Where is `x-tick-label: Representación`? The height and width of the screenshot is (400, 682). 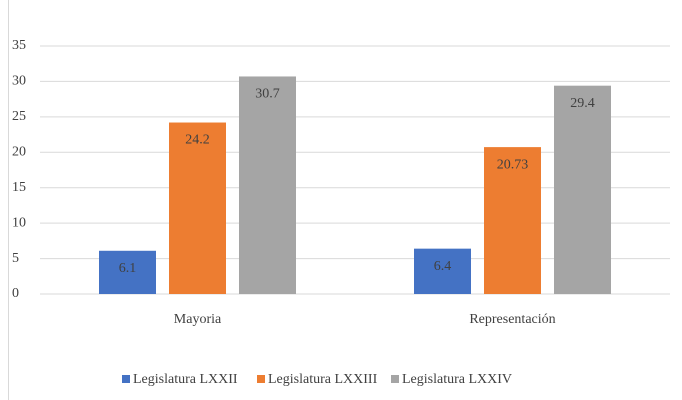
x-tick-label: Representación is located at coordinates (512, 319).